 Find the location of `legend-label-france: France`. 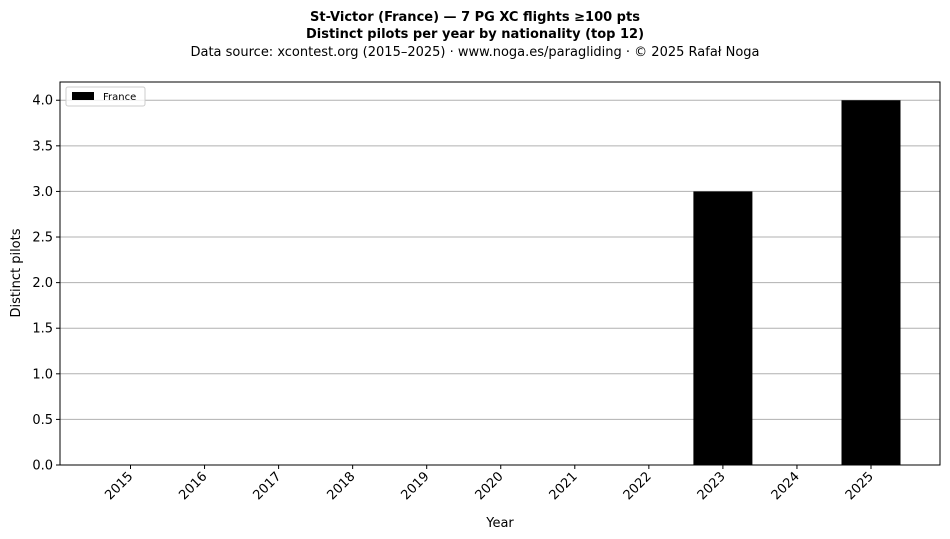

legend-label-france: France is located at coordinates (119, 97).